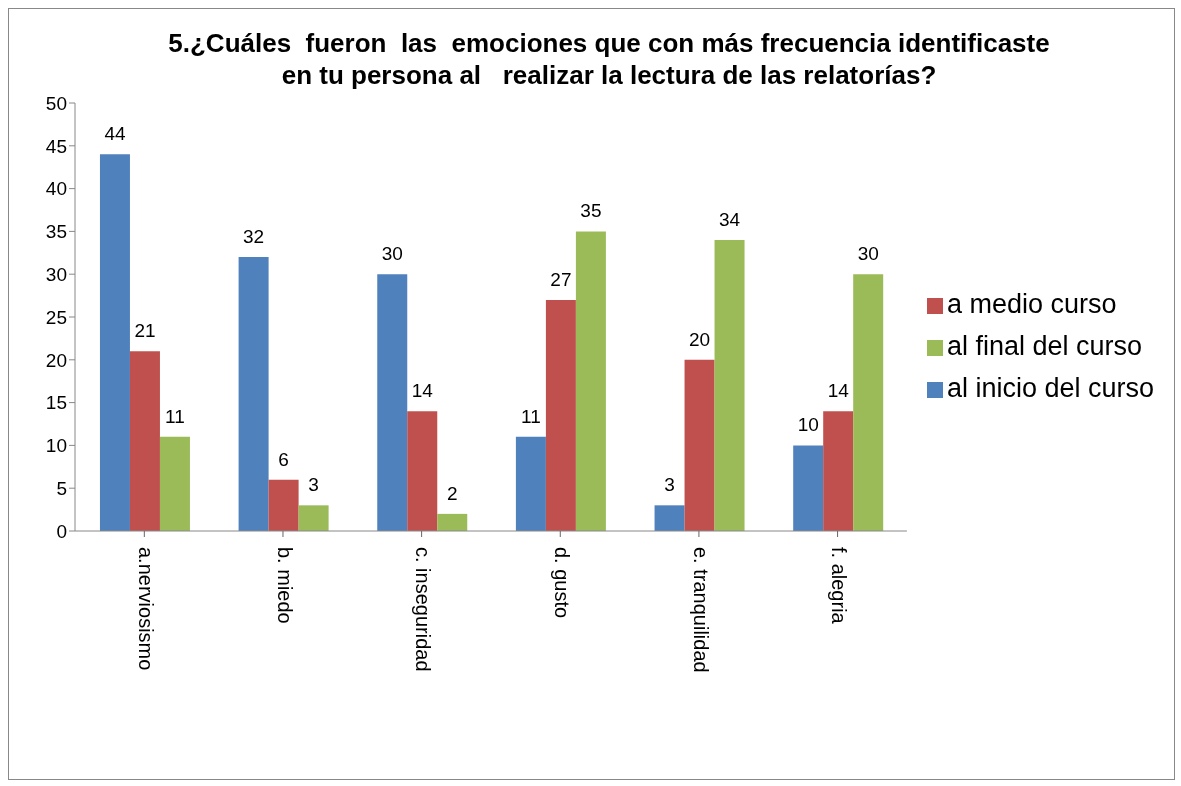  What do you see at coordinates (56, 317) in the screenshot?
I see `y-tick-label: 25` at bounding box center [56, 317].